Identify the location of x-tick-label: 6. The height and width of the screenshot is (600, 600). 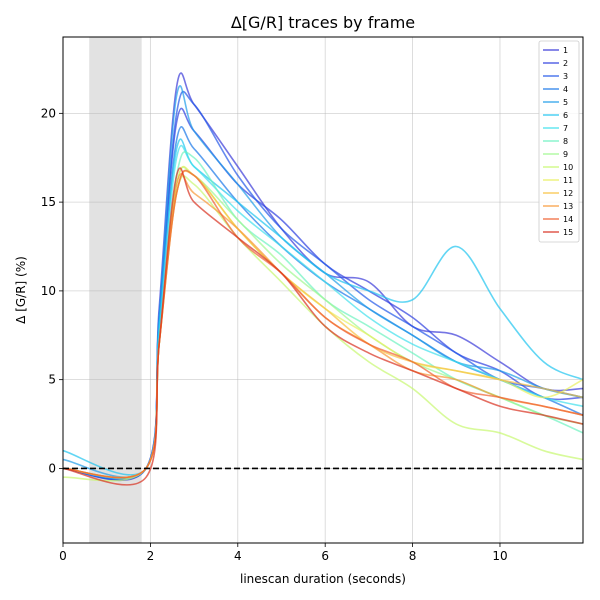
(325, 556).